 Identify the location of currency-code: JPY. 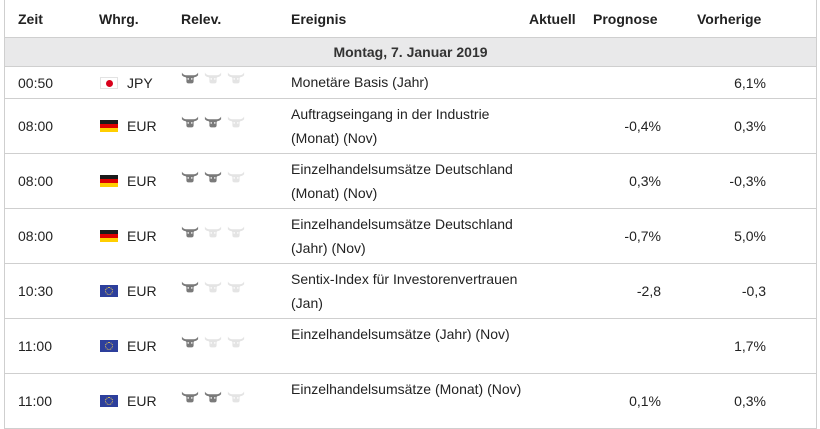
(140, 83).